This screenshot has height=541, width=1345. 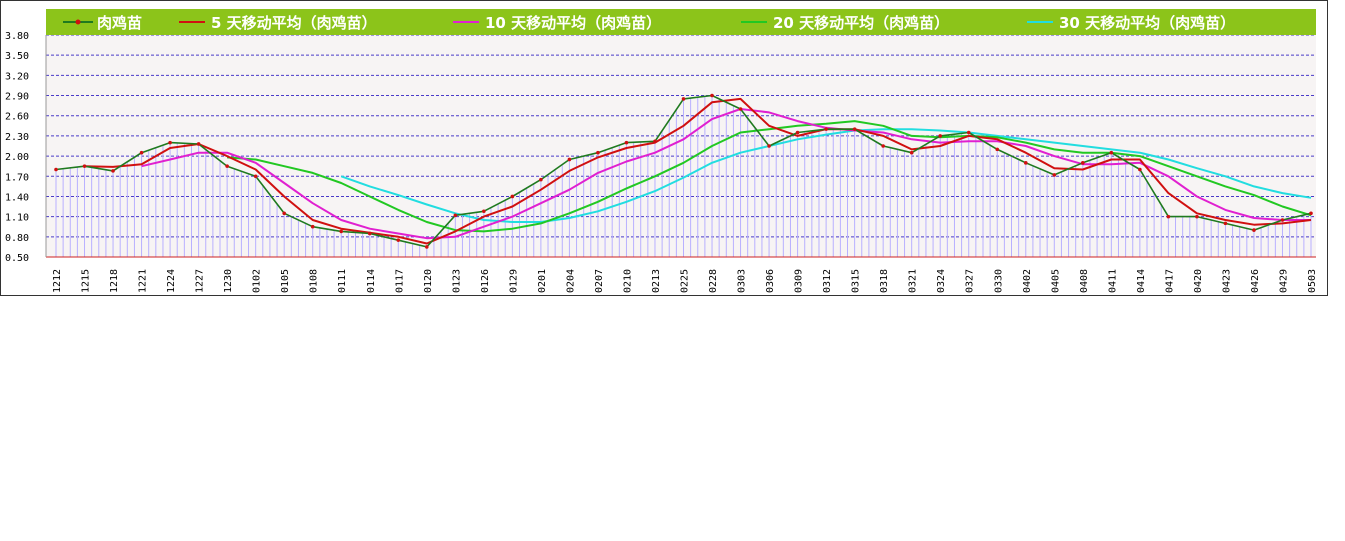 I want to click on x-tick-label: 0306, so click(x=770, y=281).